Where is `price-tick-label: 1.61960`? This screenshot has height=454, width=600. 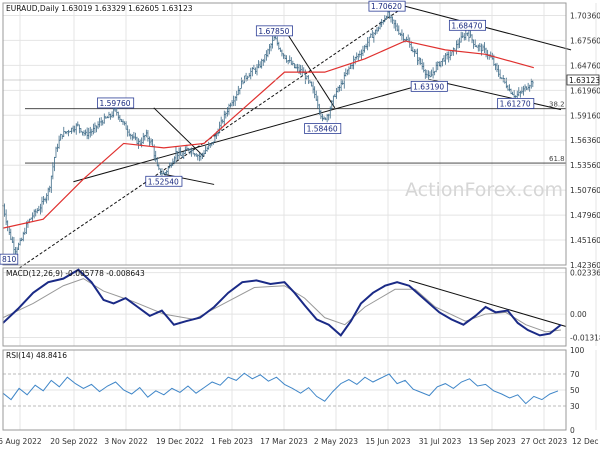 price-tick-label: 1.61960 is located at coordinates (585, 90).